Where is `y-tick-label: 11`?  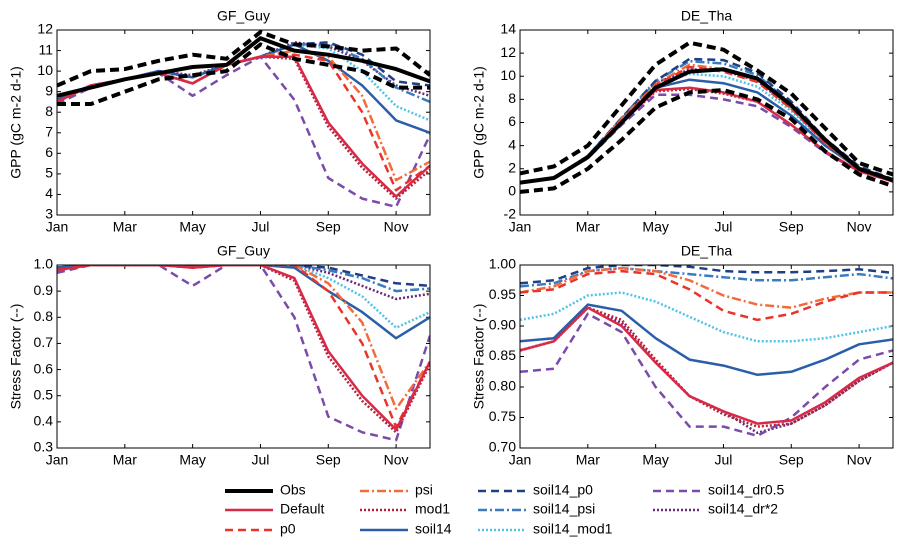
y-tick-label: 11 is located at coordinates (45, 49).